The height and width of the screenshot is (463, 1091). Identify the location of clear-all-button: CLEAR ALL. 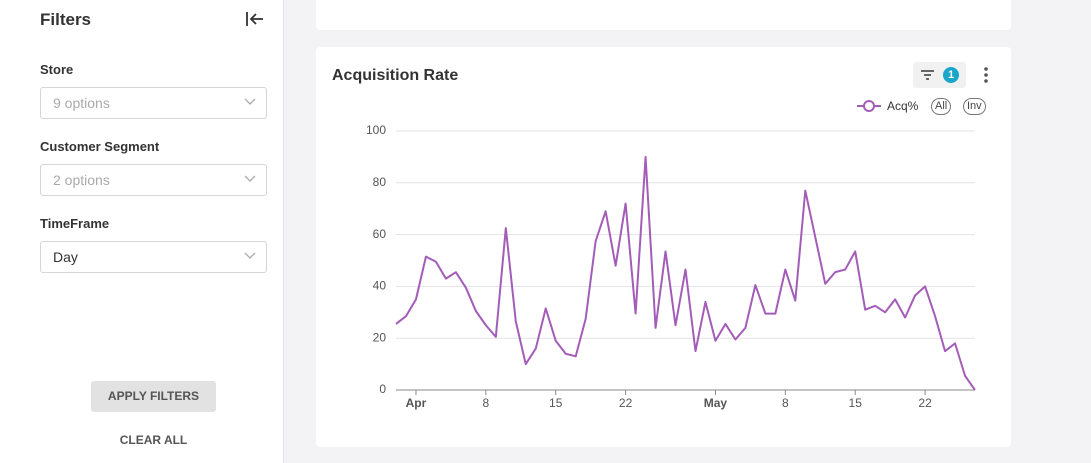
(153, 440).